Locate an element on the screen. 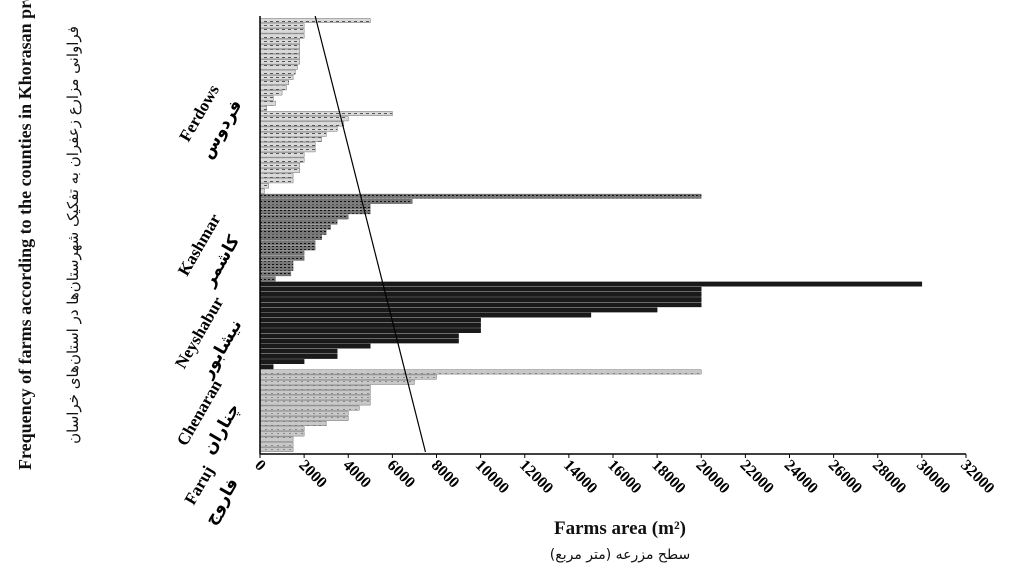  x-tick-label-28000: 28000 is located at coordinates (889, 477).